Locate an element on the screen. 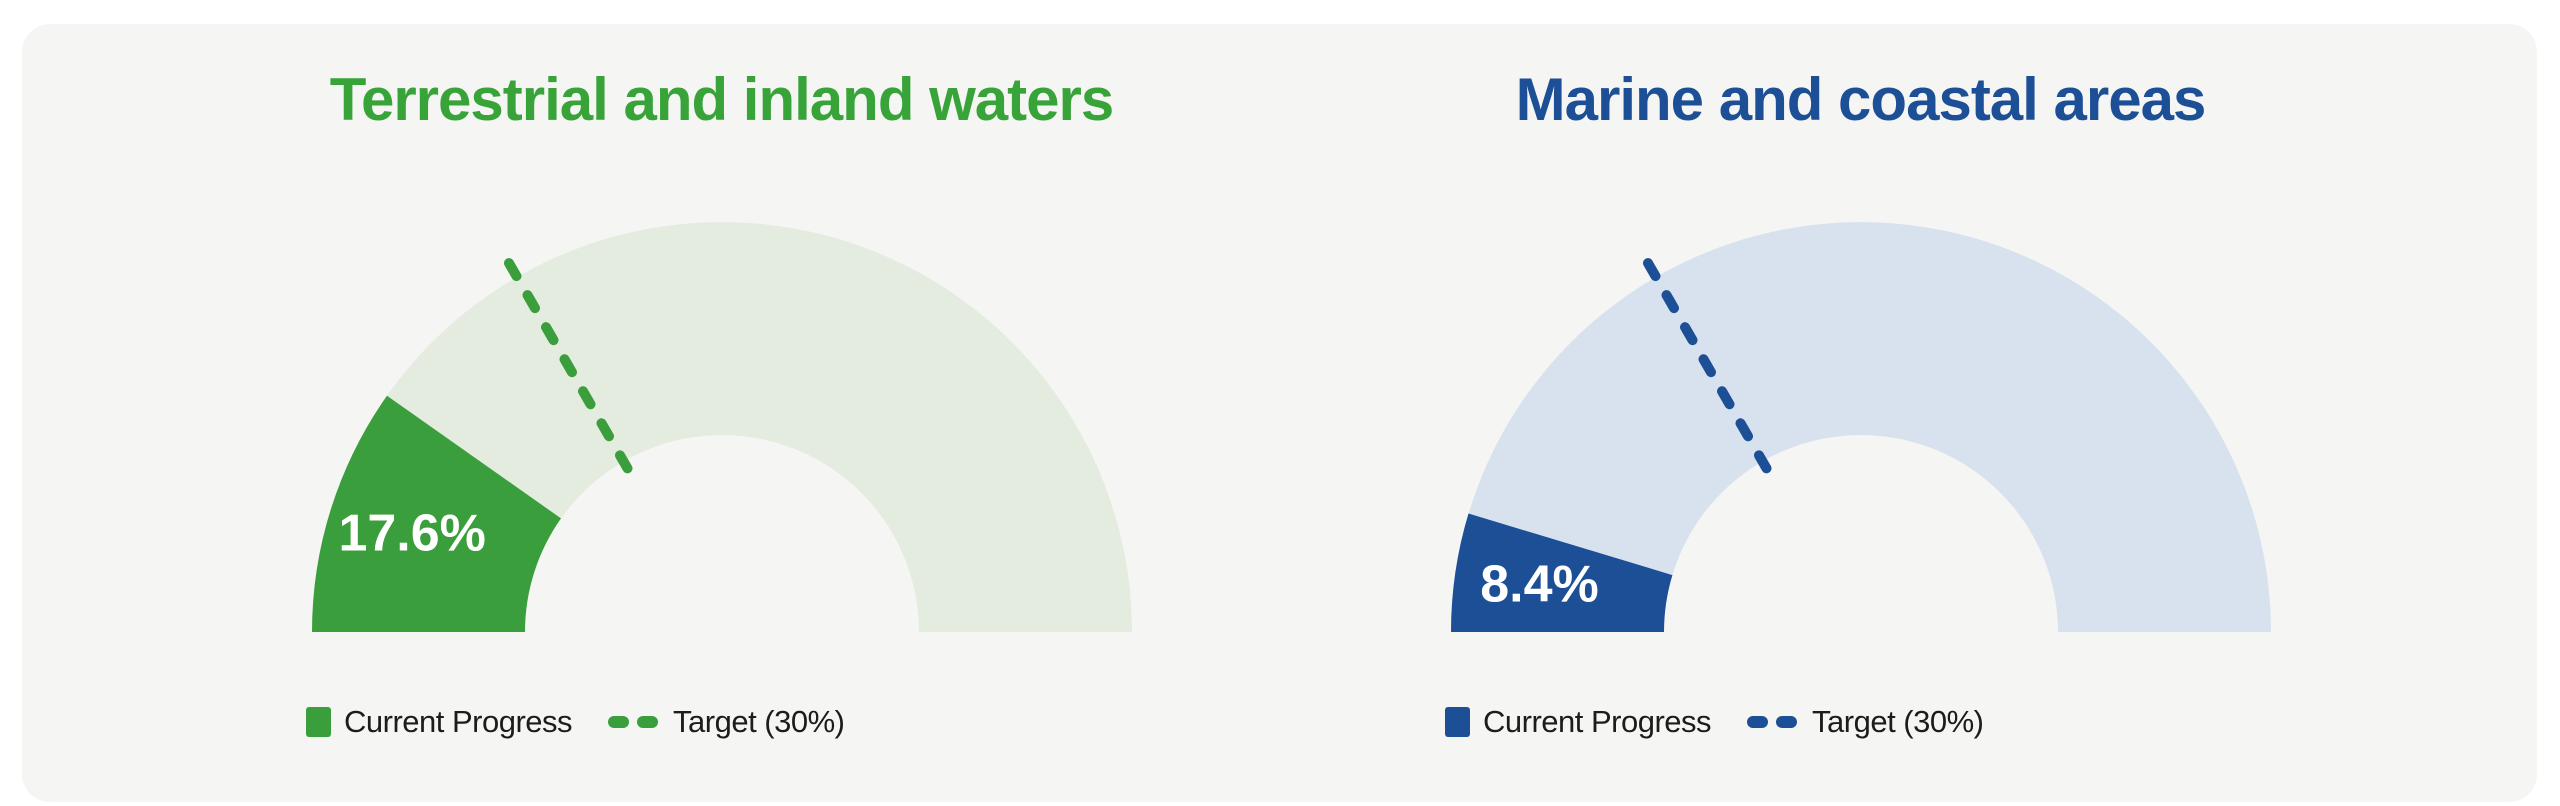 The width and height of the screenshot is (2560, 806). gauge-value-label: 17.6% is located at coordinates (411, 534).